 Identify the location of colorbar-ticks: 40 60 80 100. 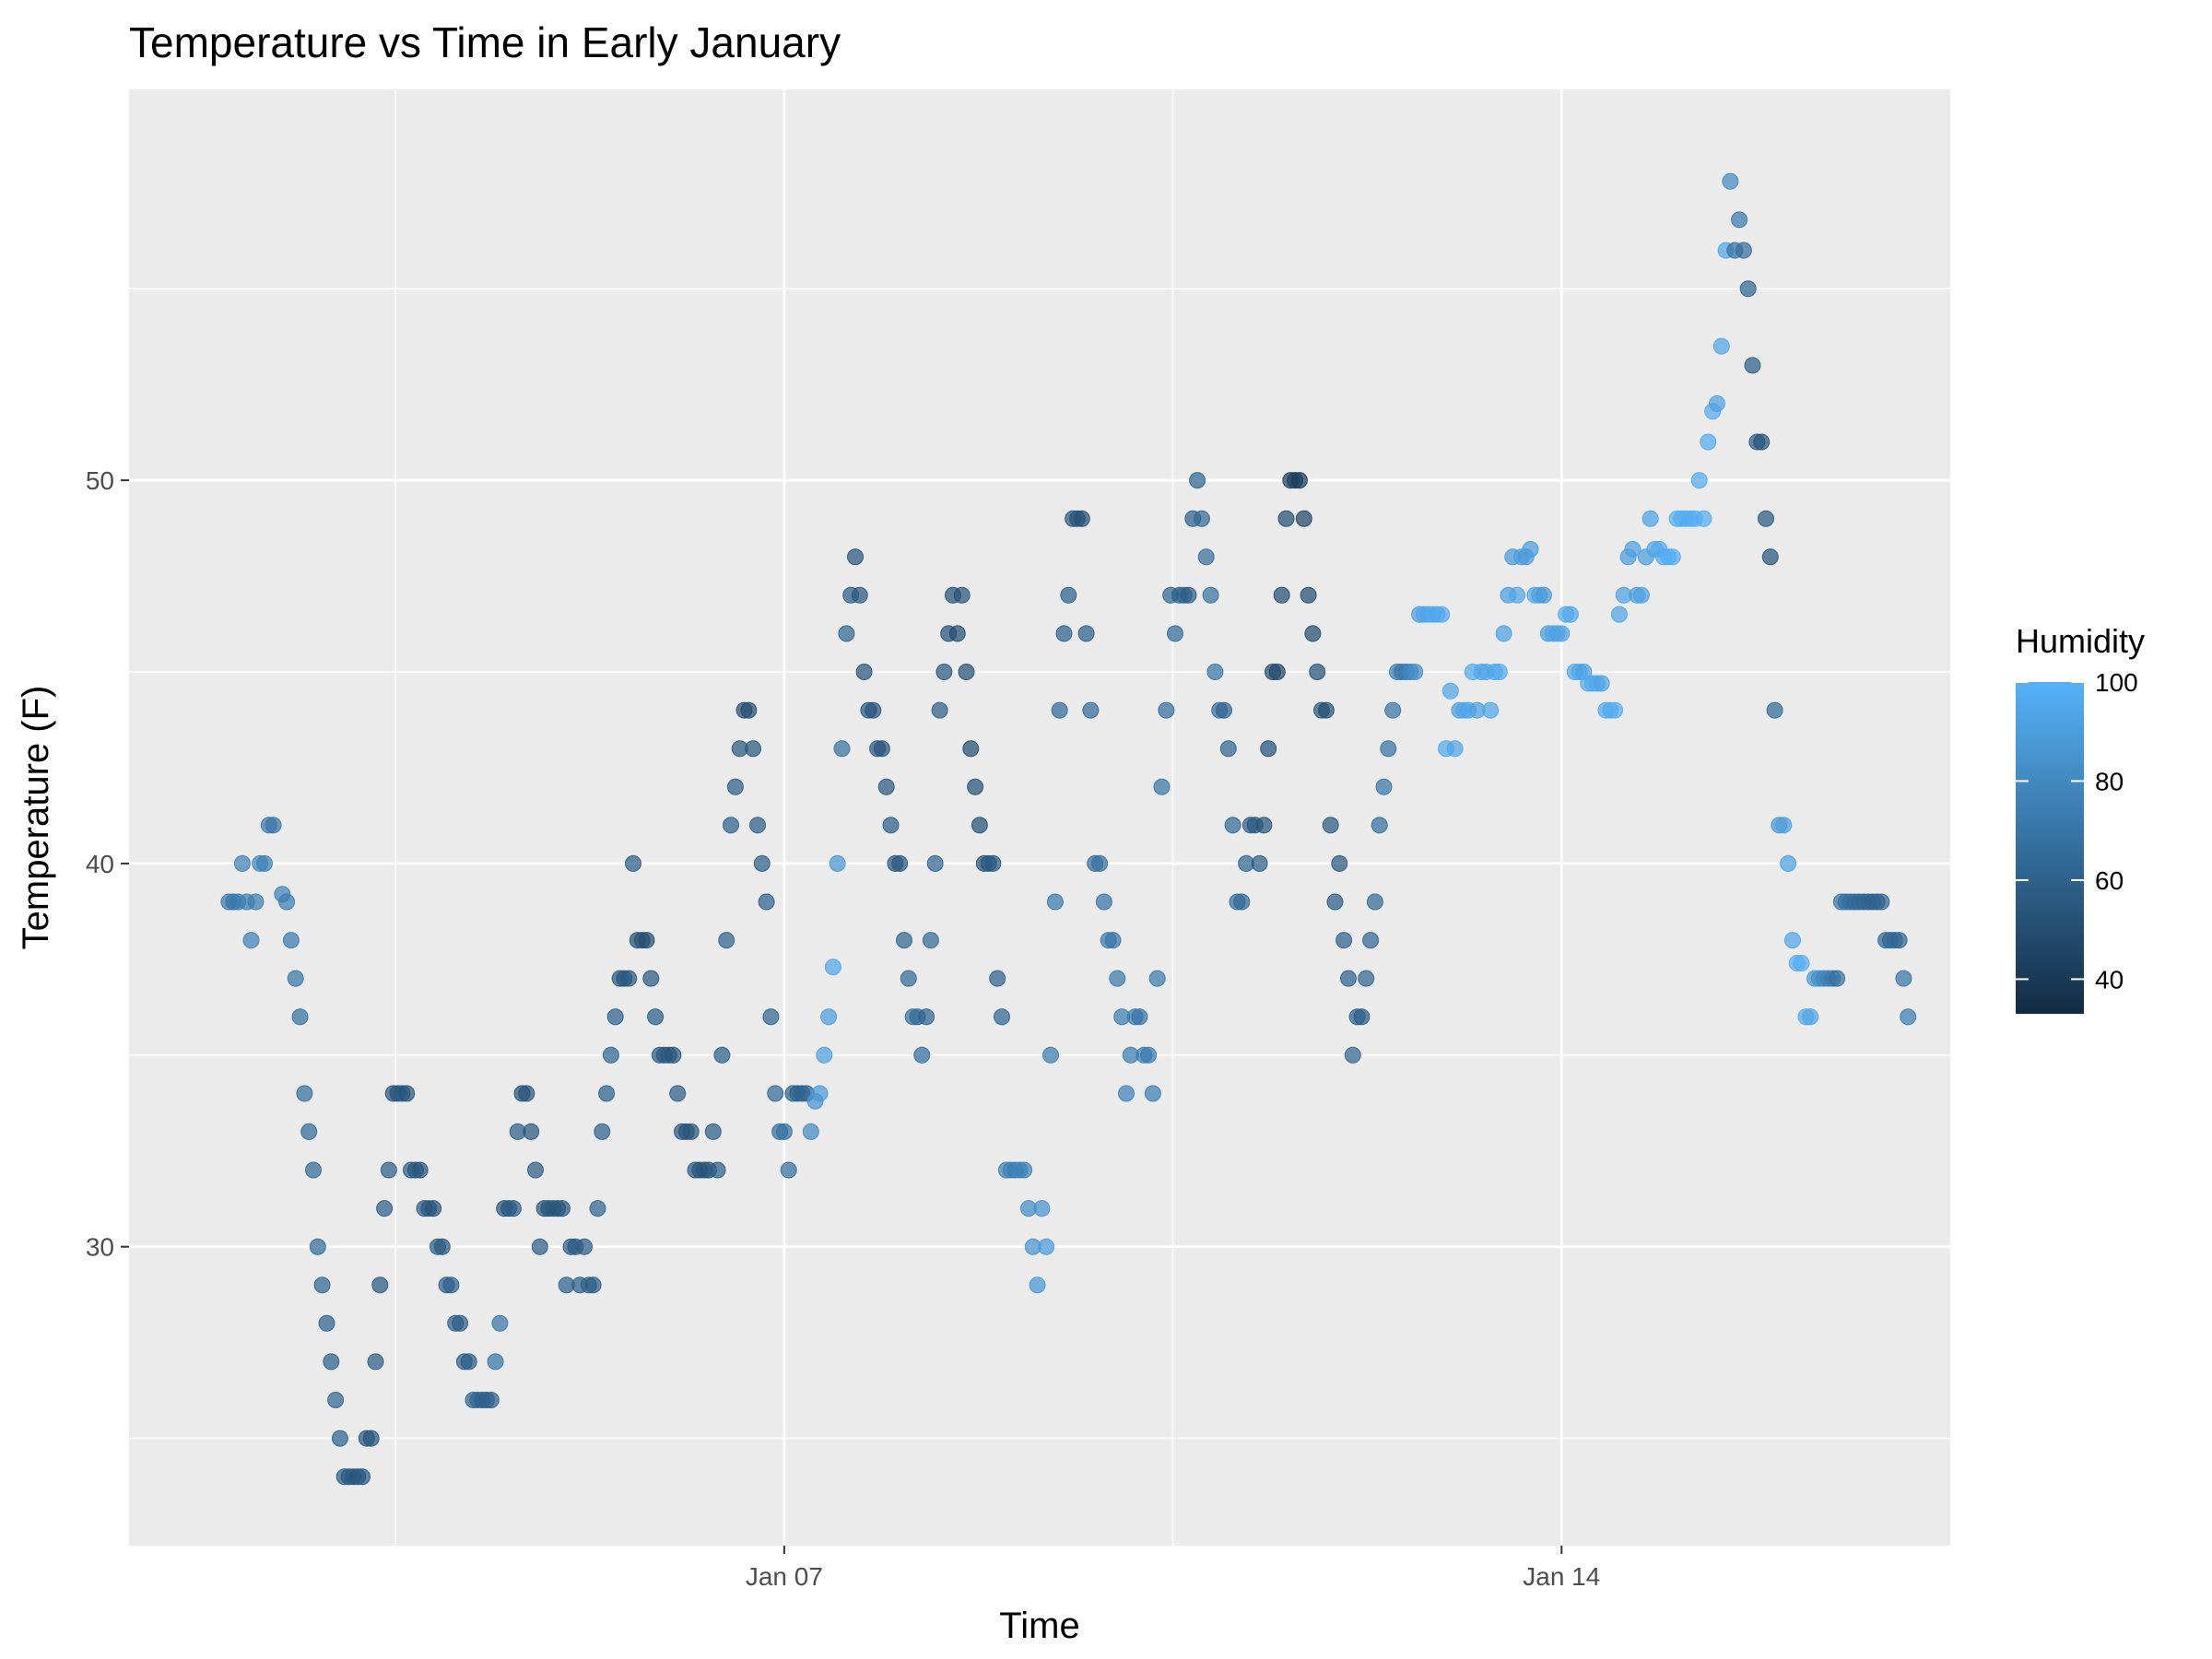
(2077, 831).